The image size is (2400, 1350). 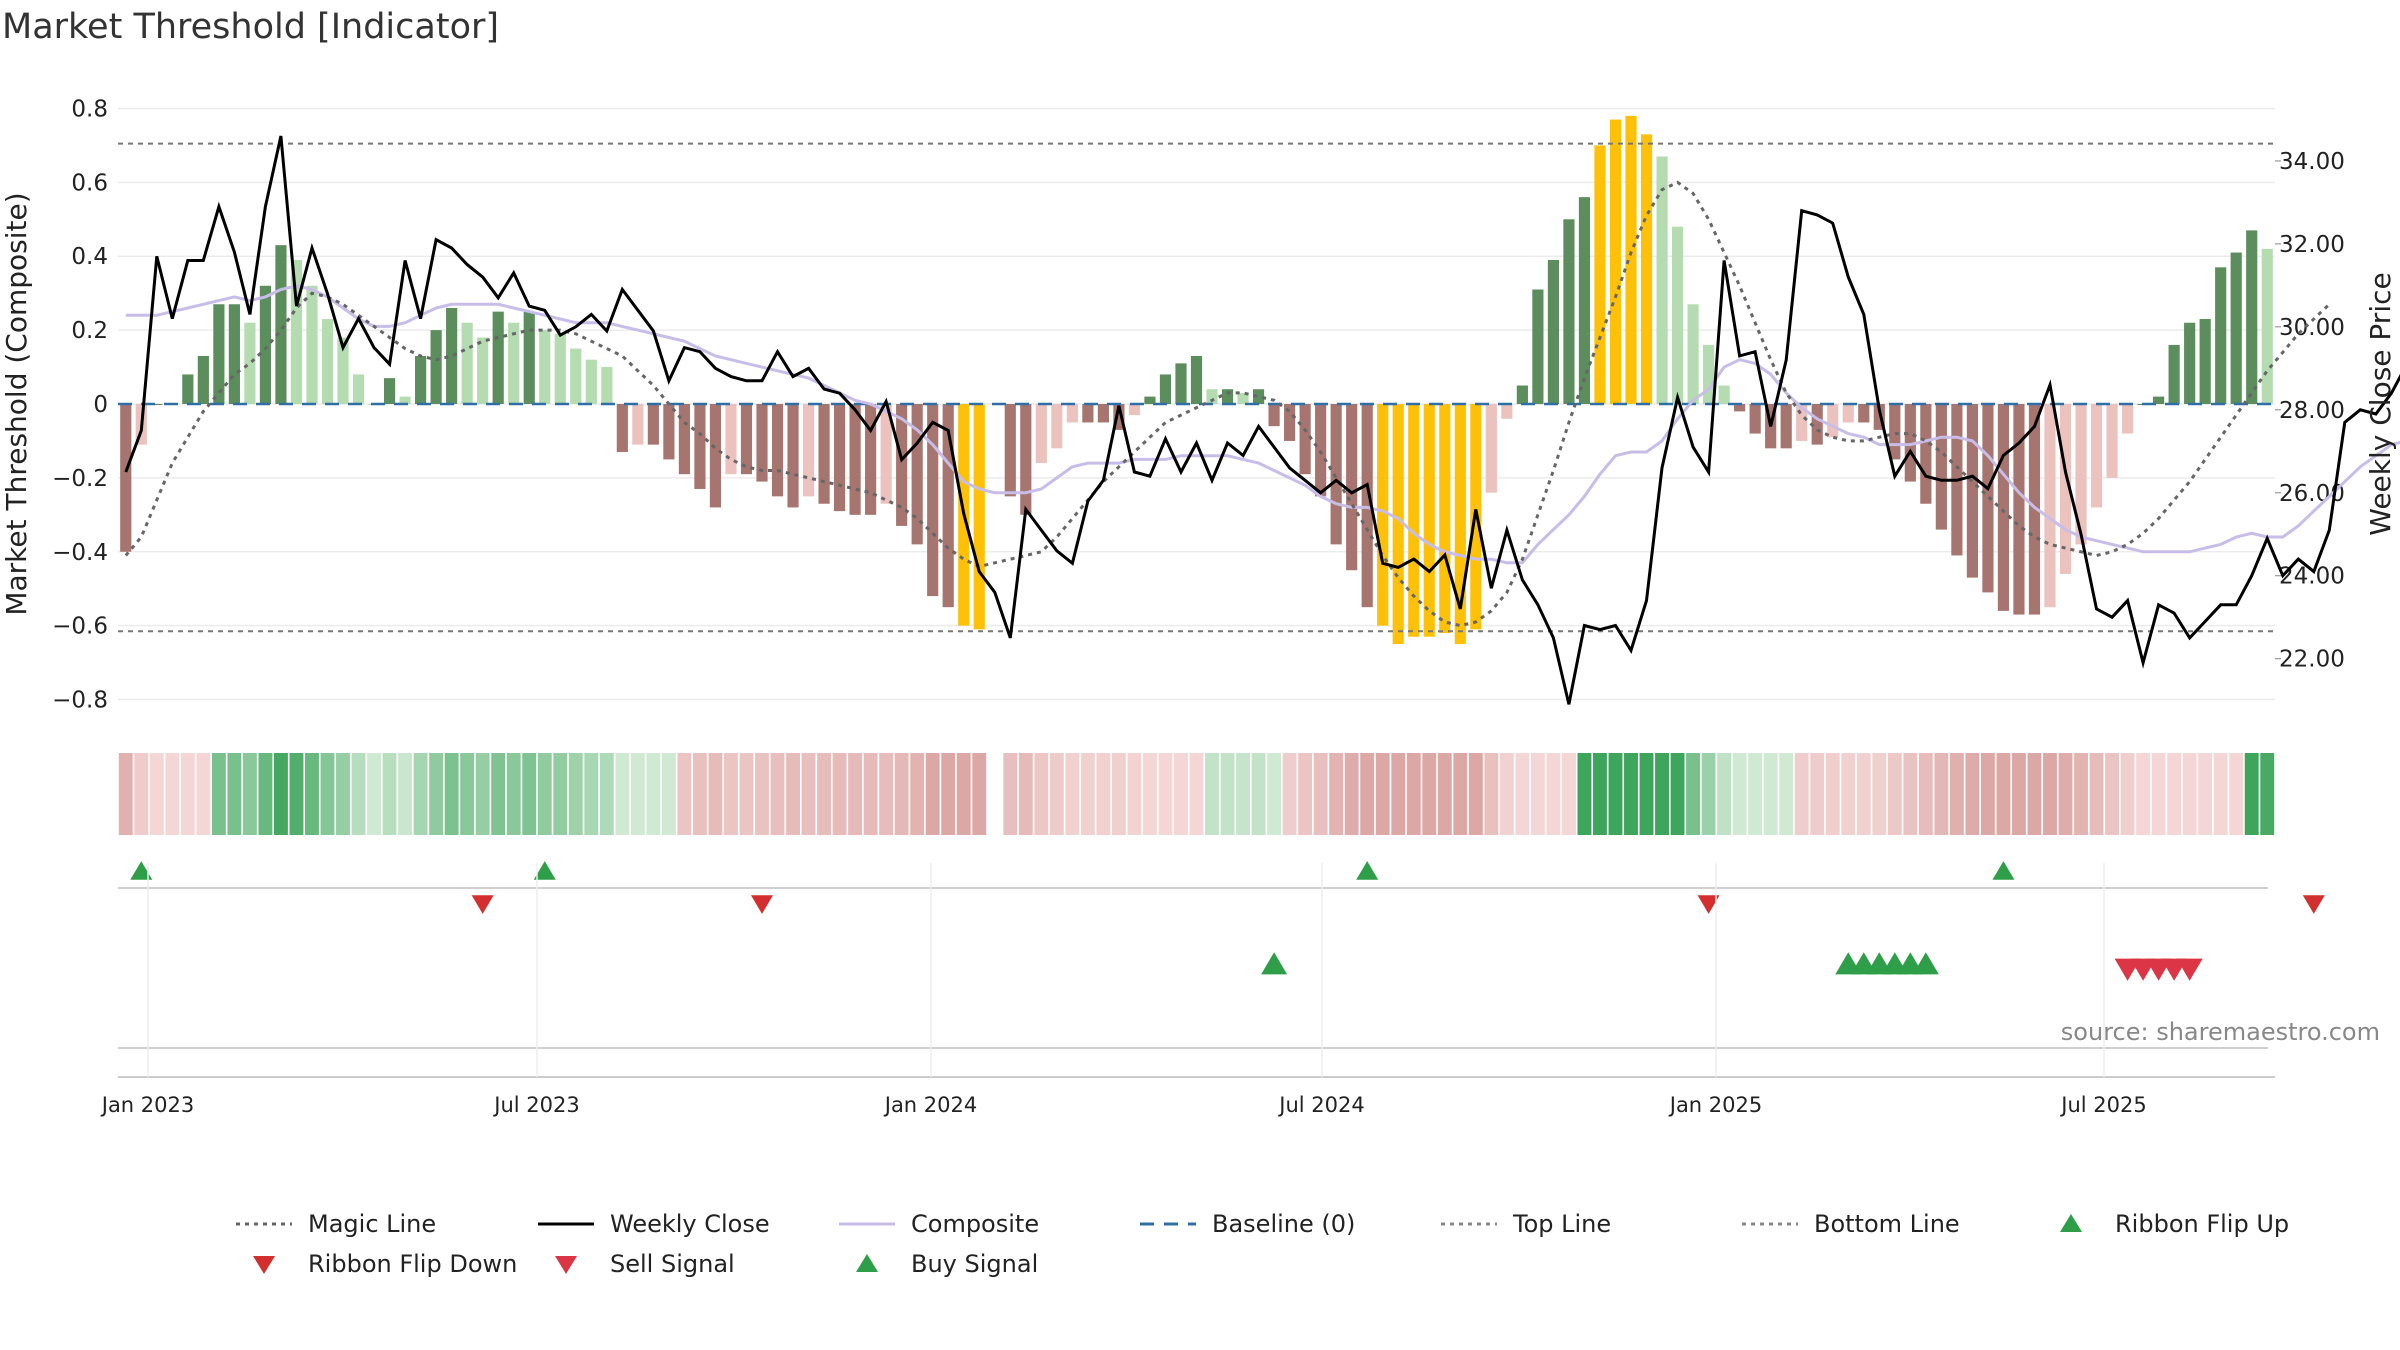 I want to click on legend-label: Buy Signal, so click(x=974, y=1264).